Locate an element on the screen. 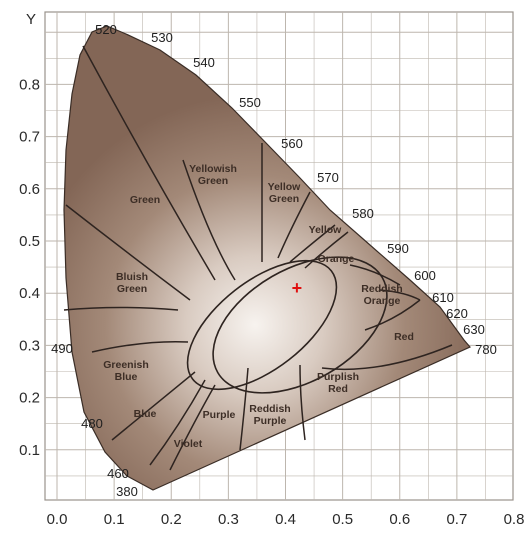 The image size is (525, 536). x-tick-label: 0.3 is located at coordinates (228, 519).